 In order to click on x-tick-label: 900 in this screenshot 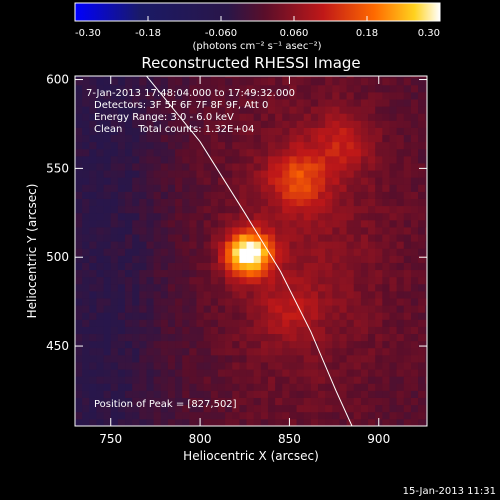, I will do `click(378, 439)`.